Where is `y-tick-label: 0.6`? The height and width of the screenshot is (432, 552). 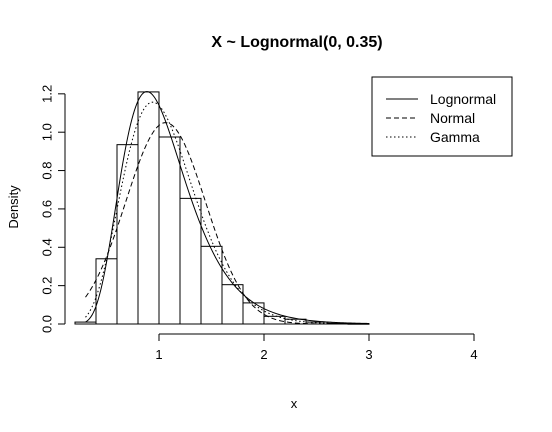 y-tick-label: 0.6 is located at coordinates (46, 209).